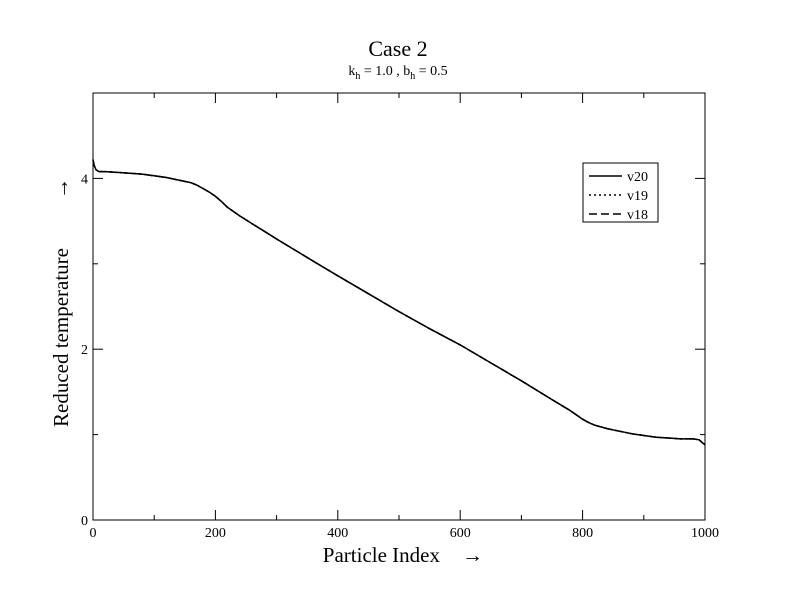 Image resolution: width=792 pixels, height=612 pixels. I want to click on chart-title: Case 2, so click(397, 48).